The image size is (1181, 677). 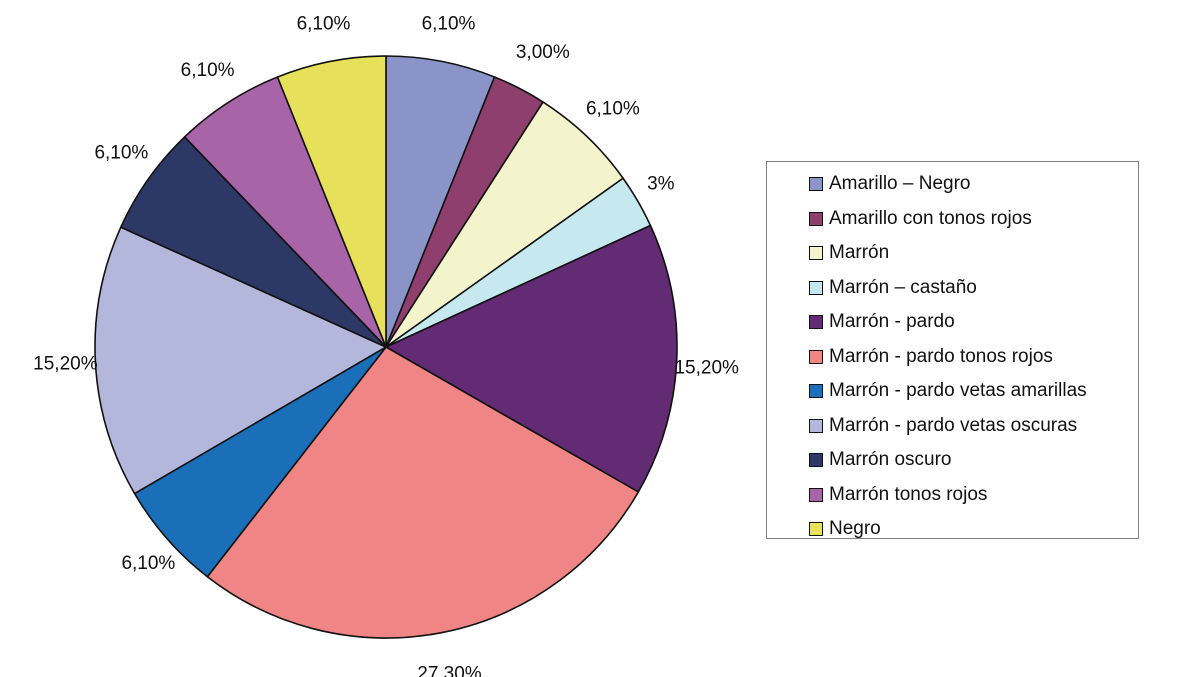 I want to click on legend-item: Marrón – castaño, so click(x=952, y=288).